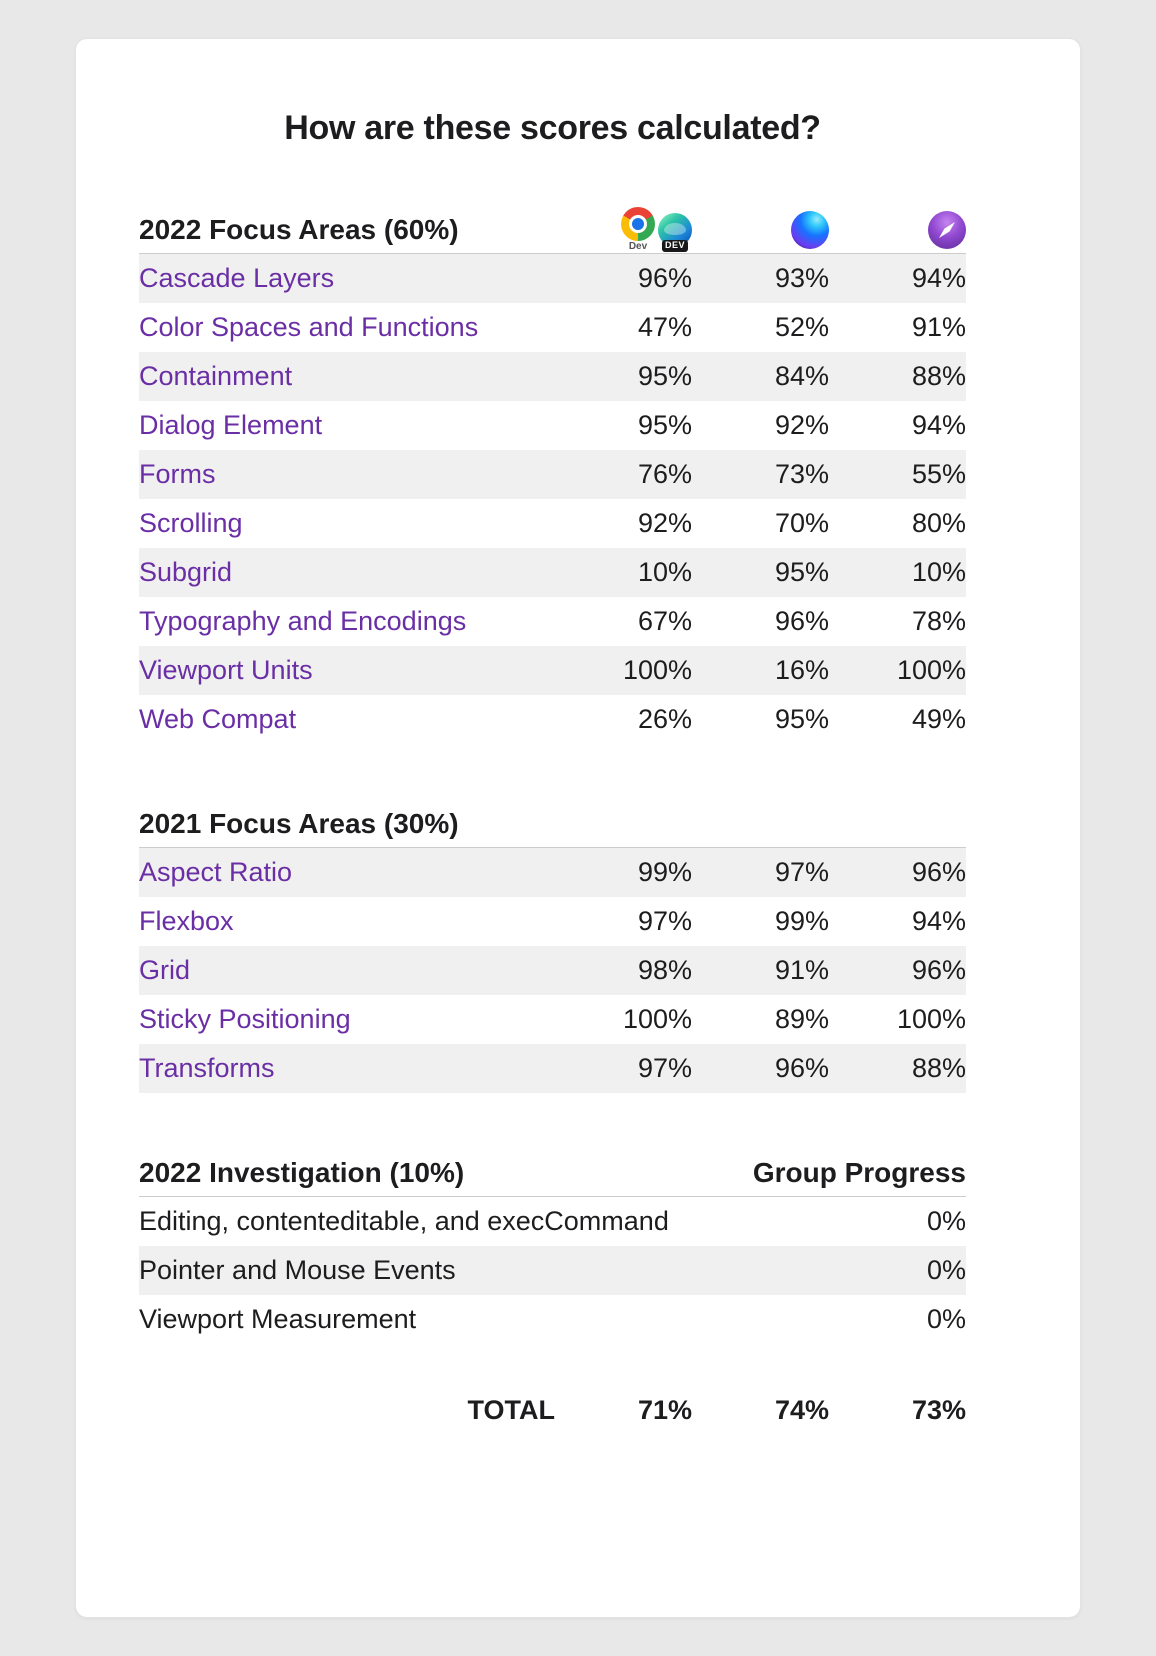  Describe the element at coordinates (552, 425) in the screenshot. I see `table-row: Dialog Element 95% 92% 94%` at that location.